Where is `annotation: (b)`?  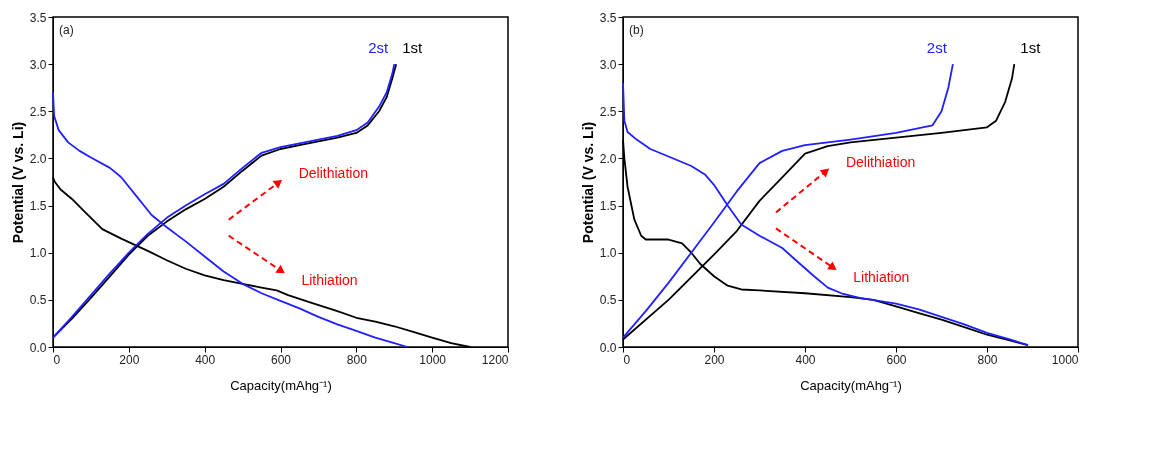
annotation: (b) is located at coordinates (636, 30).